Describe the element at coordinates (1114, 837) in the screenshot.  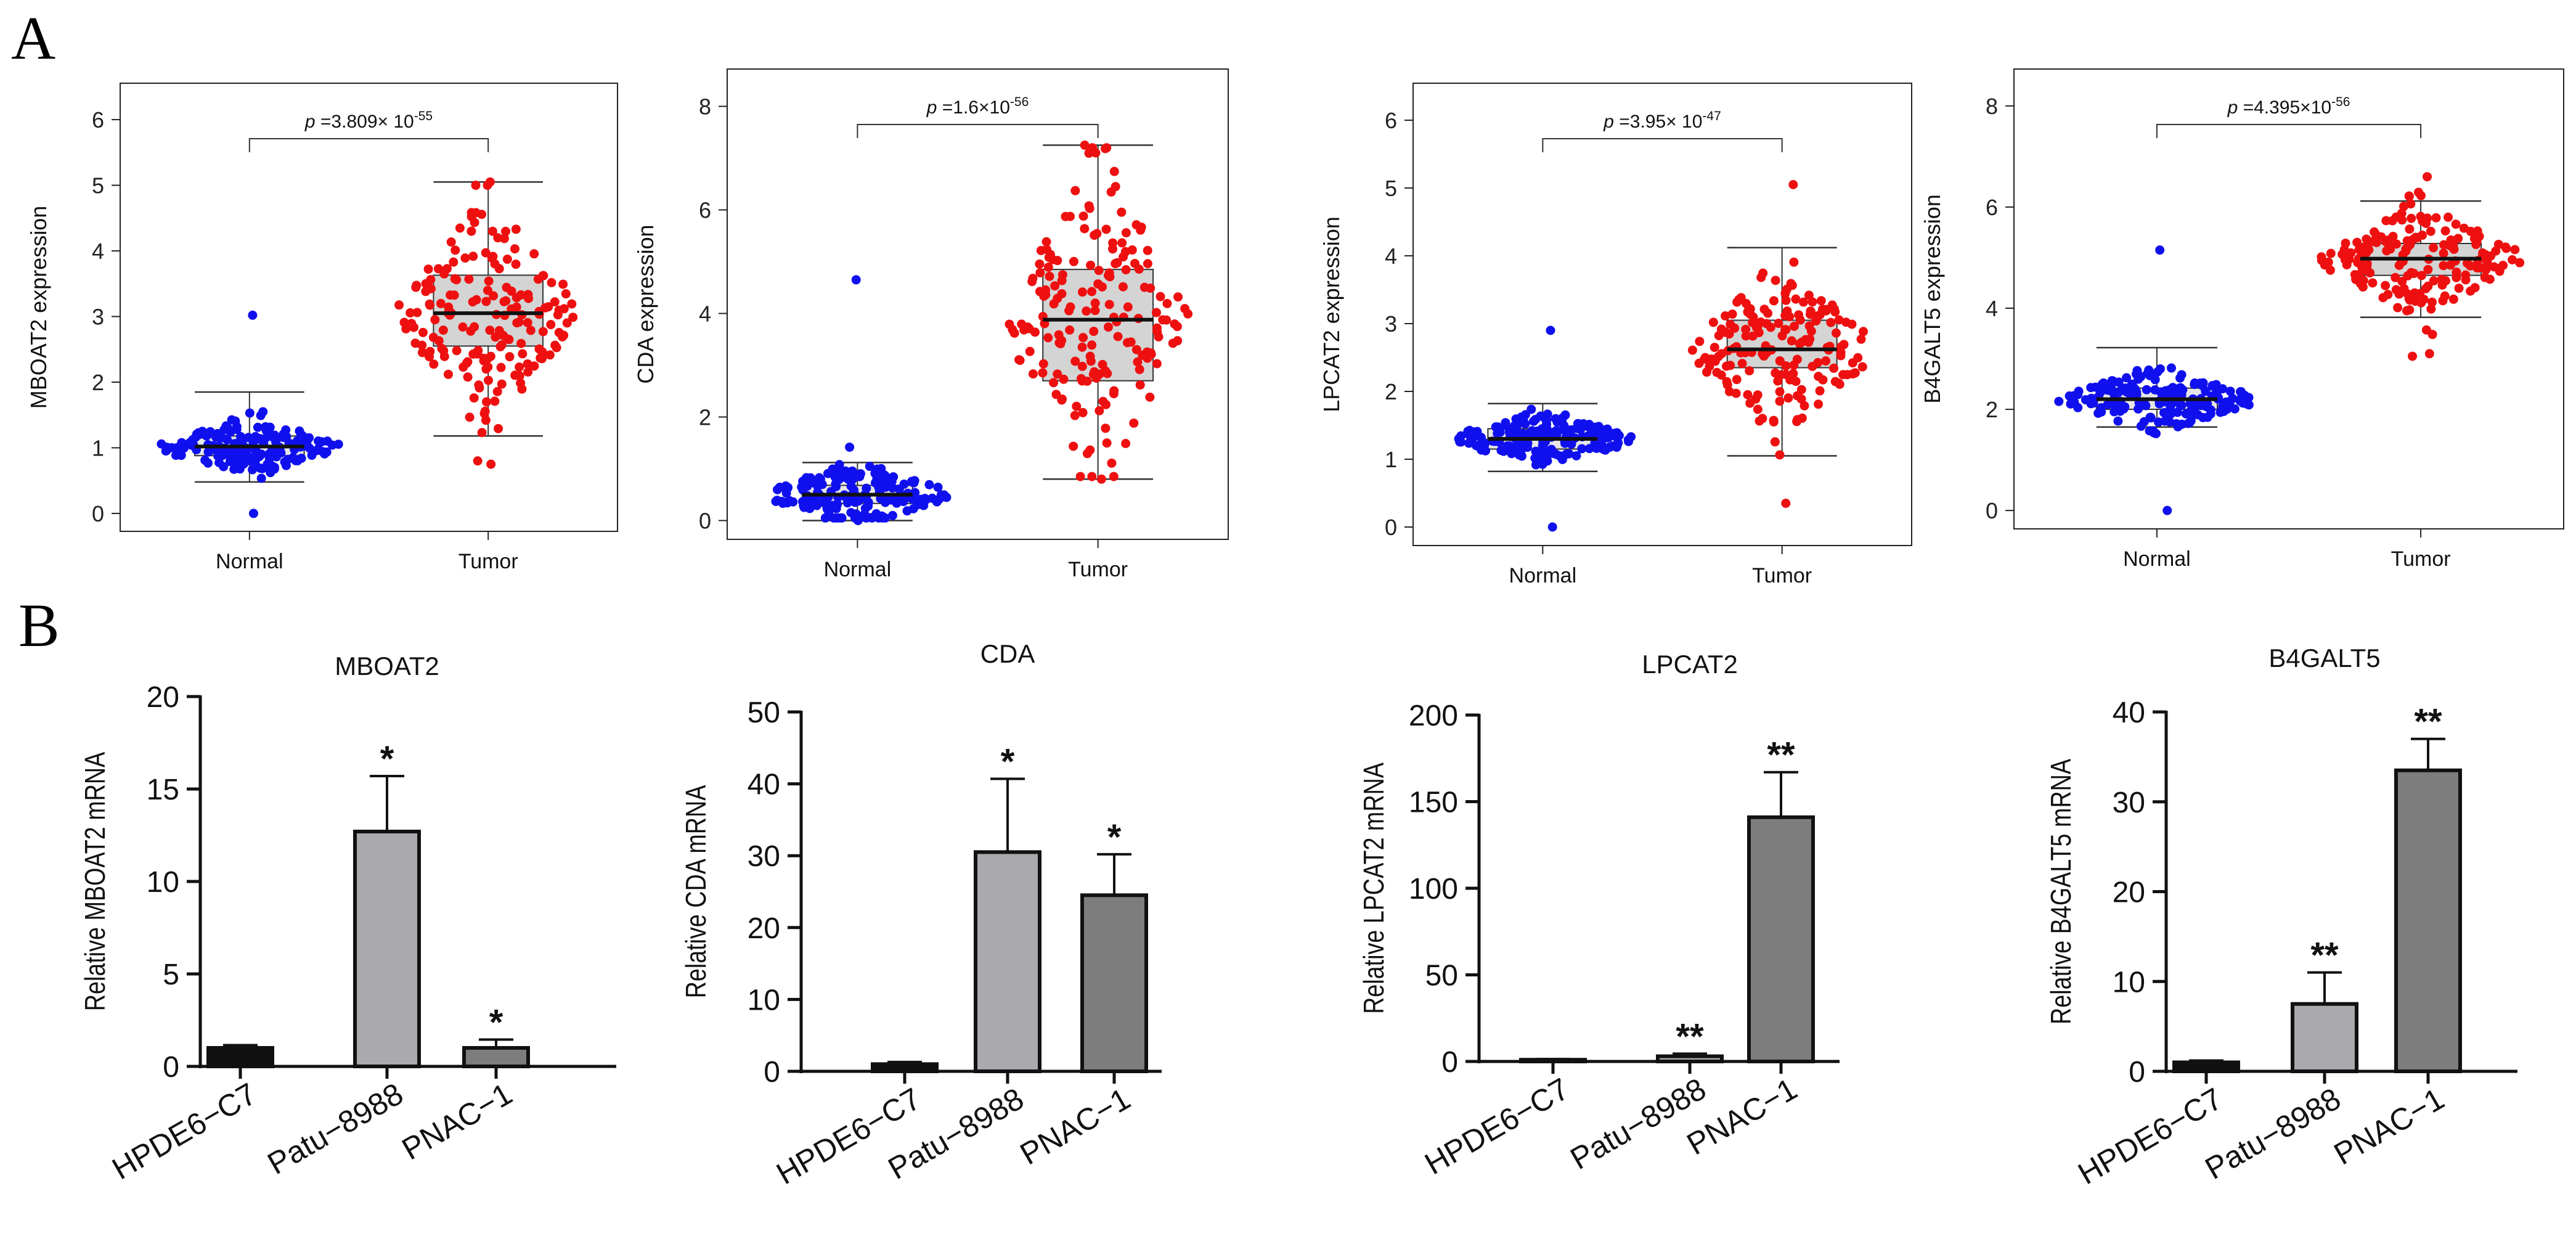
I see `significance-marker: *` at that location.